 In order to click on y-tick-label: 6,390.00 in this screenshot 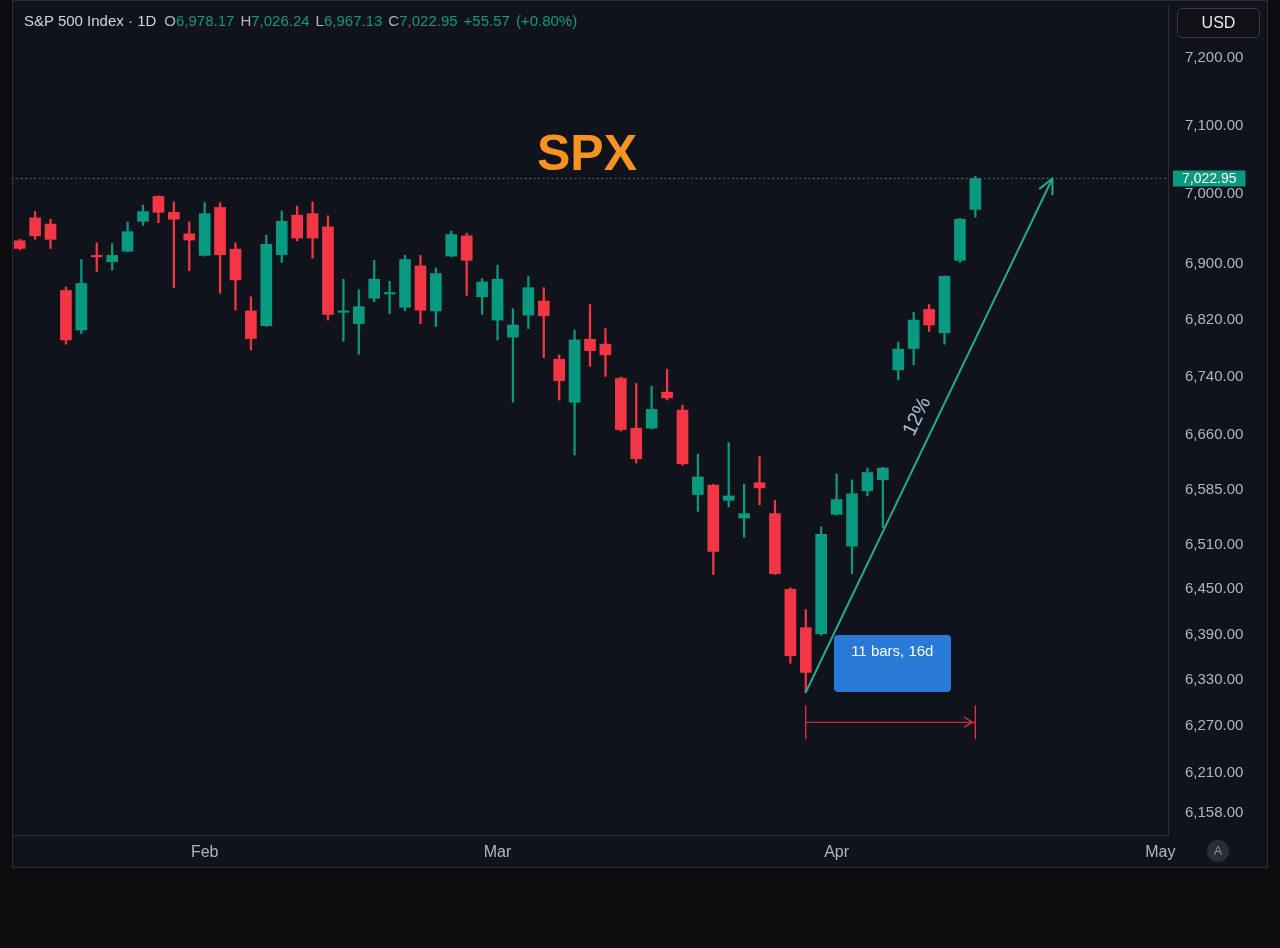, I will do `click(1214, 633)`.